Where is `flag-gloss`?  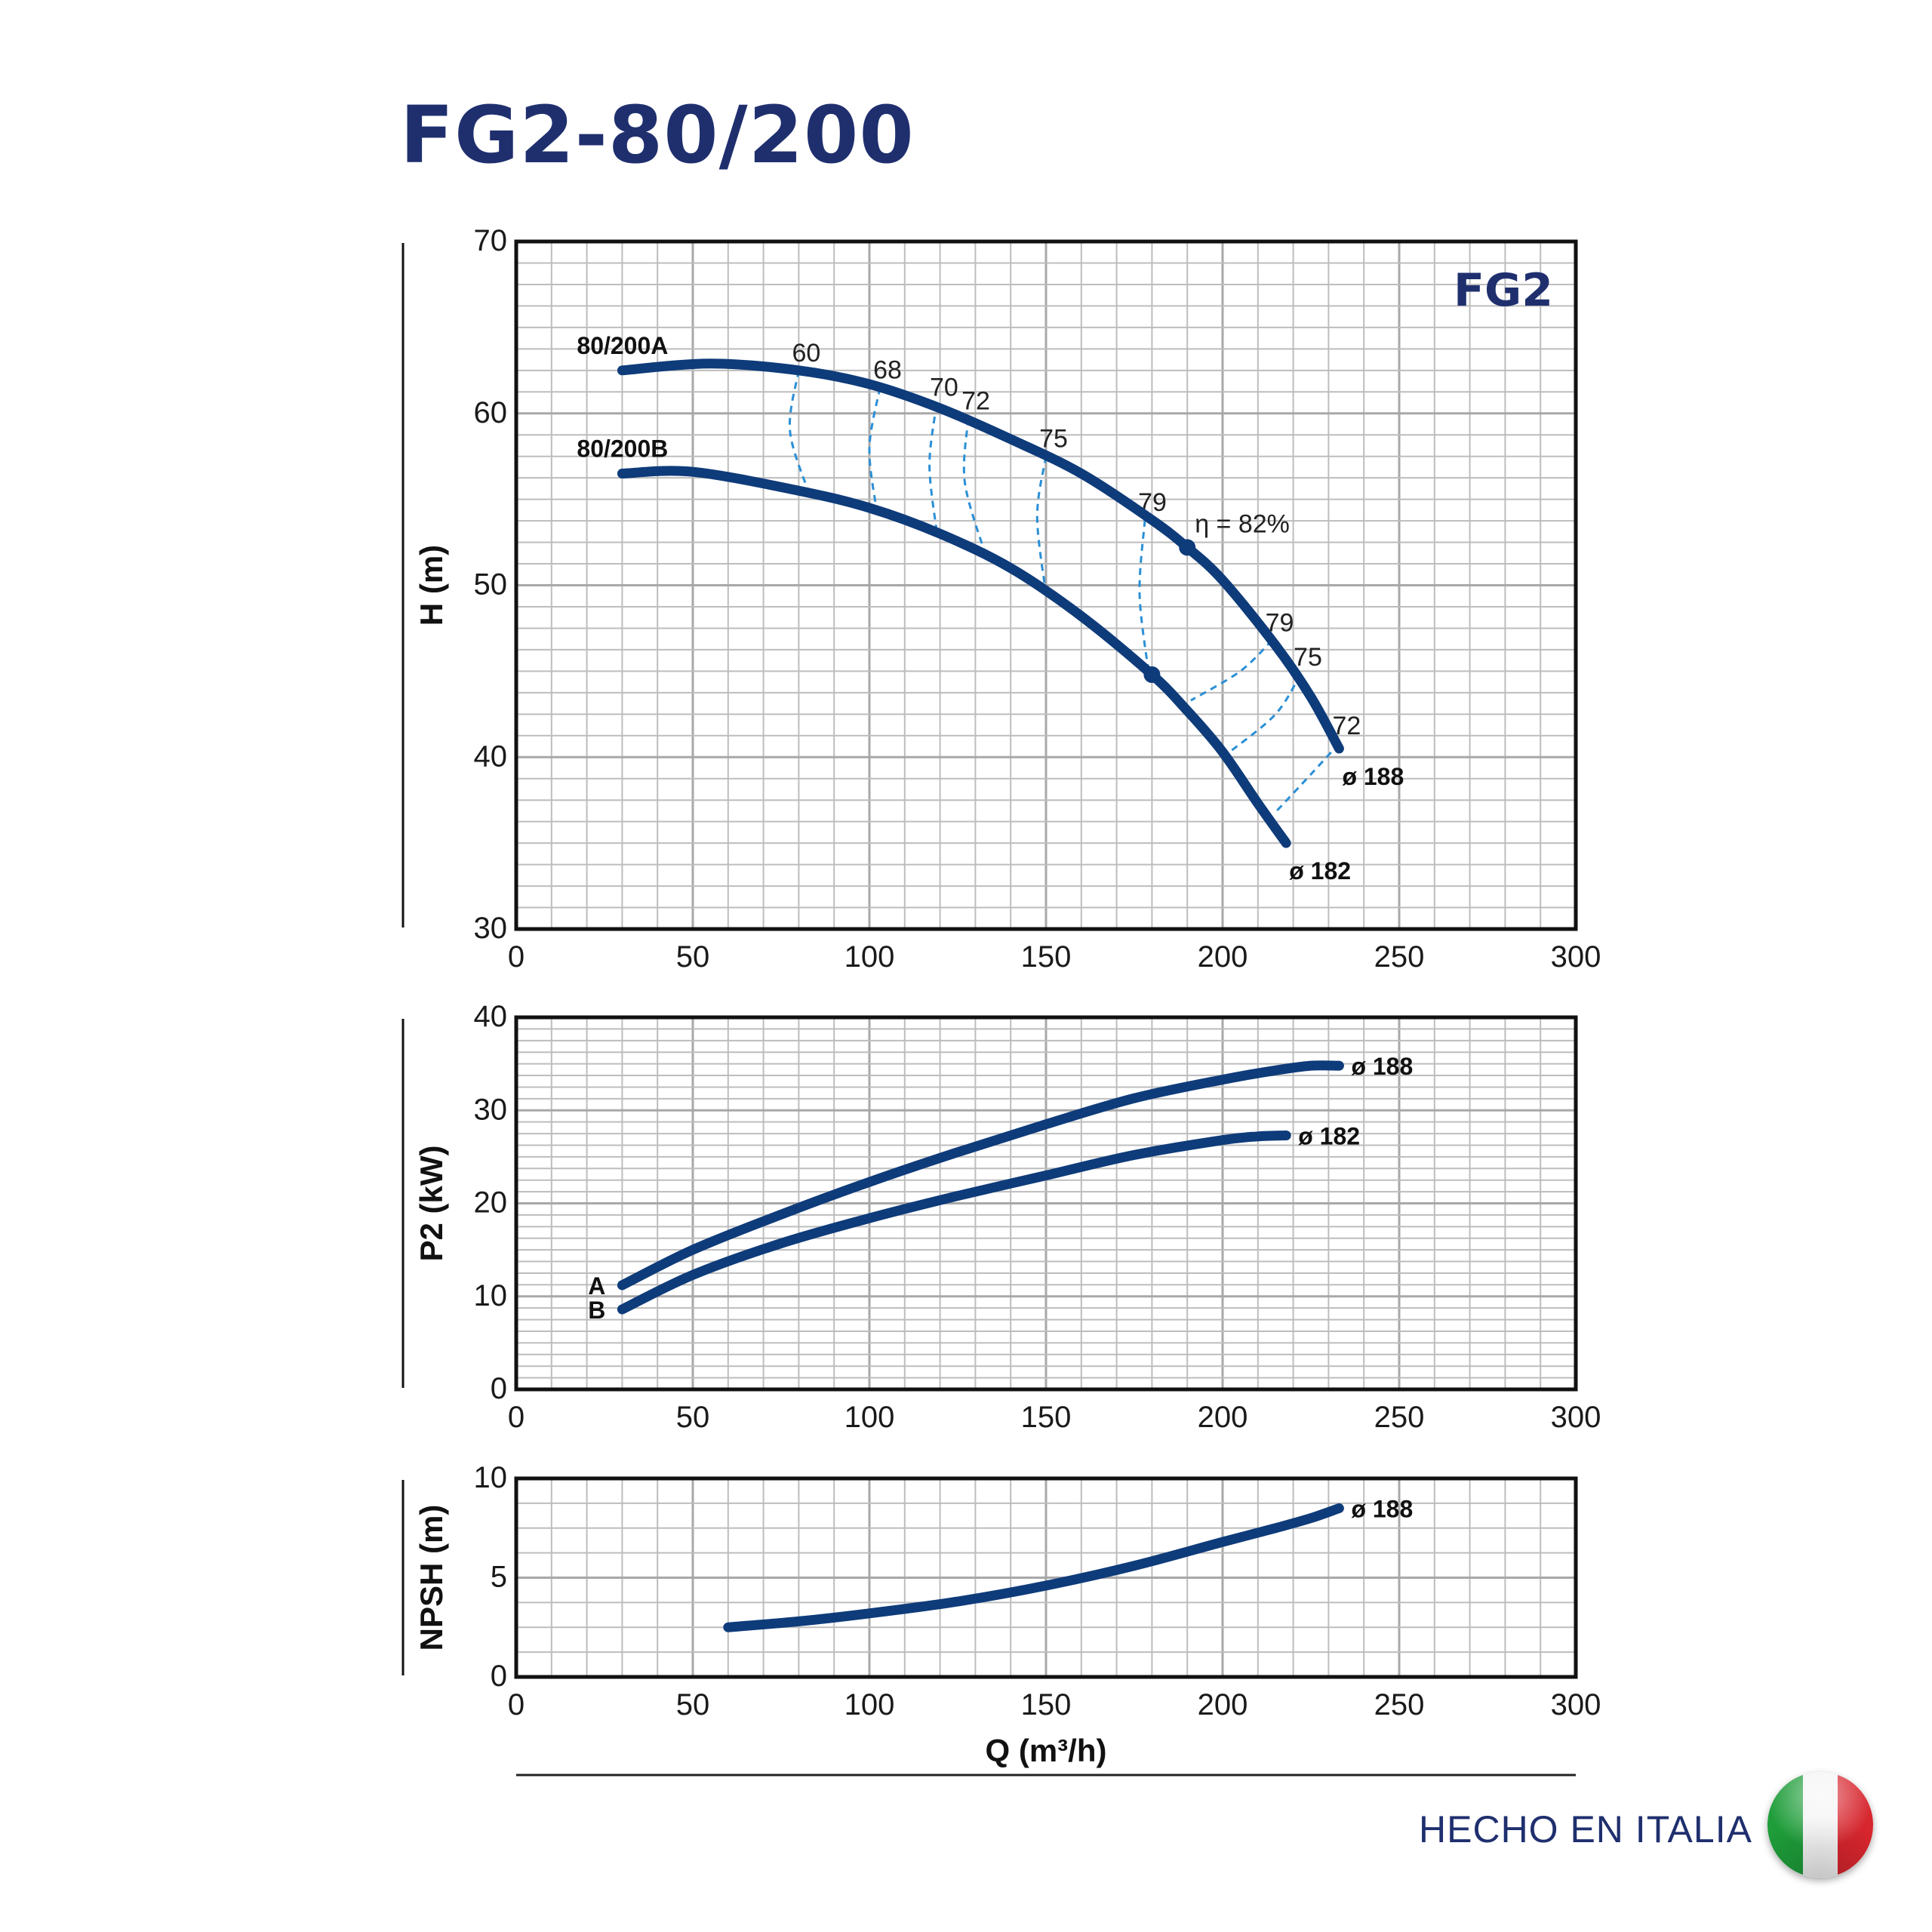 flag-gloss is located at coordinates (1820, 1825).